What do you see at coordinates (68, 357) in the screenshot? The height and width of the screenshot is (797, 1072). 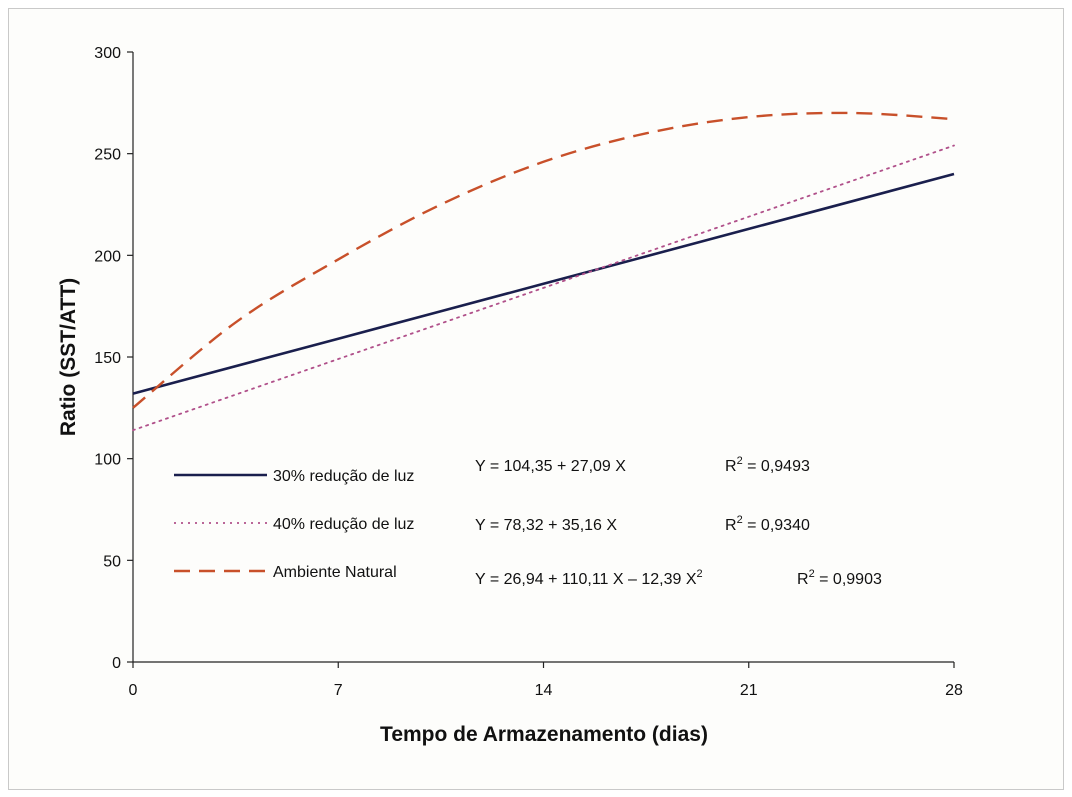 I see `y-axis-title: Ratio (SST/ATT)` at bounding box center [68, 357].